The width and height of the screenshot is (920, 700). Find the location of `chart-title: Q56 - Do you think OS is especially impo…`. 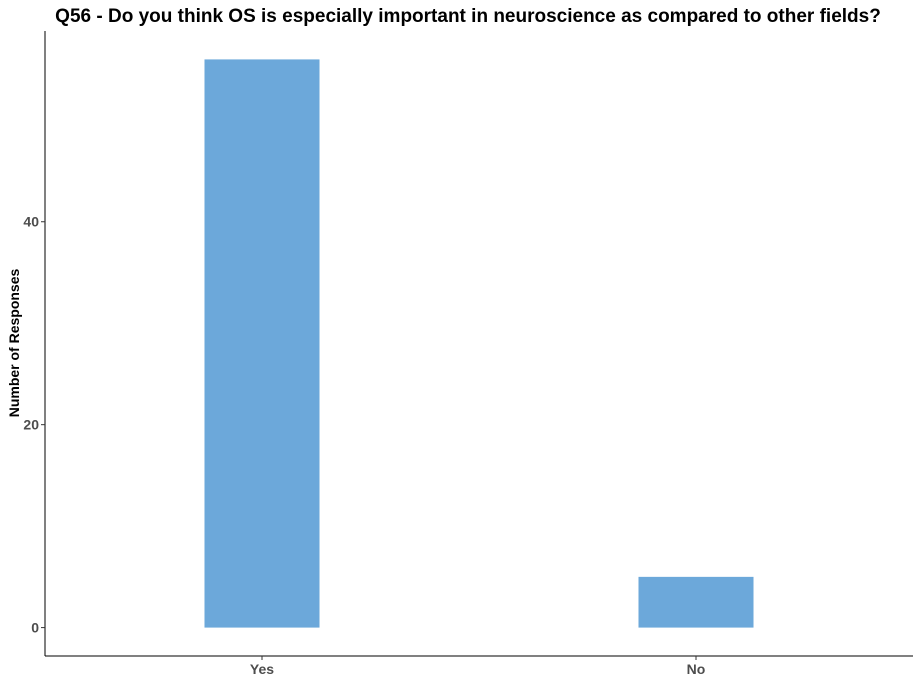

chart-title: Q56 - Do you think OS is especially impo… is located at coordinates (468, 16).